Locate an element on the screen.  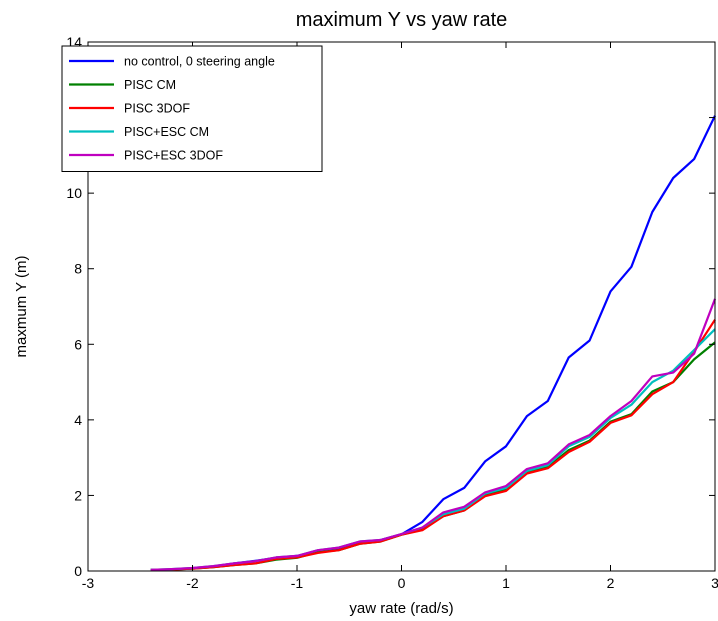
x-tick-label: -1 is located at coordinates (297, 583).